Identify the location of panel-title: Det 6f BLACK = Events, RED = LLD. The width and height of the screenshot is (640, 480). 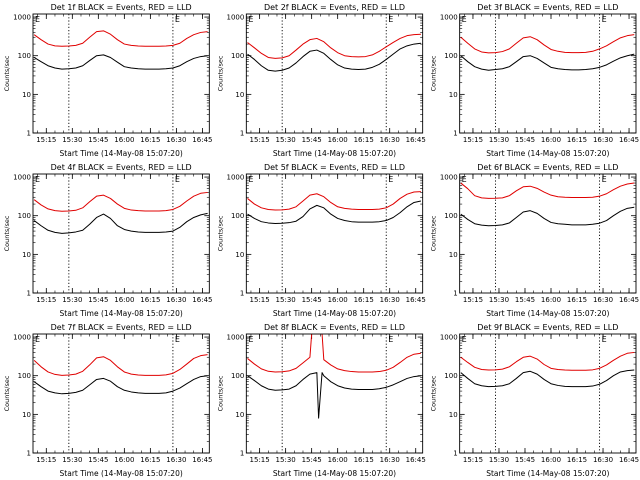
(547, 167).